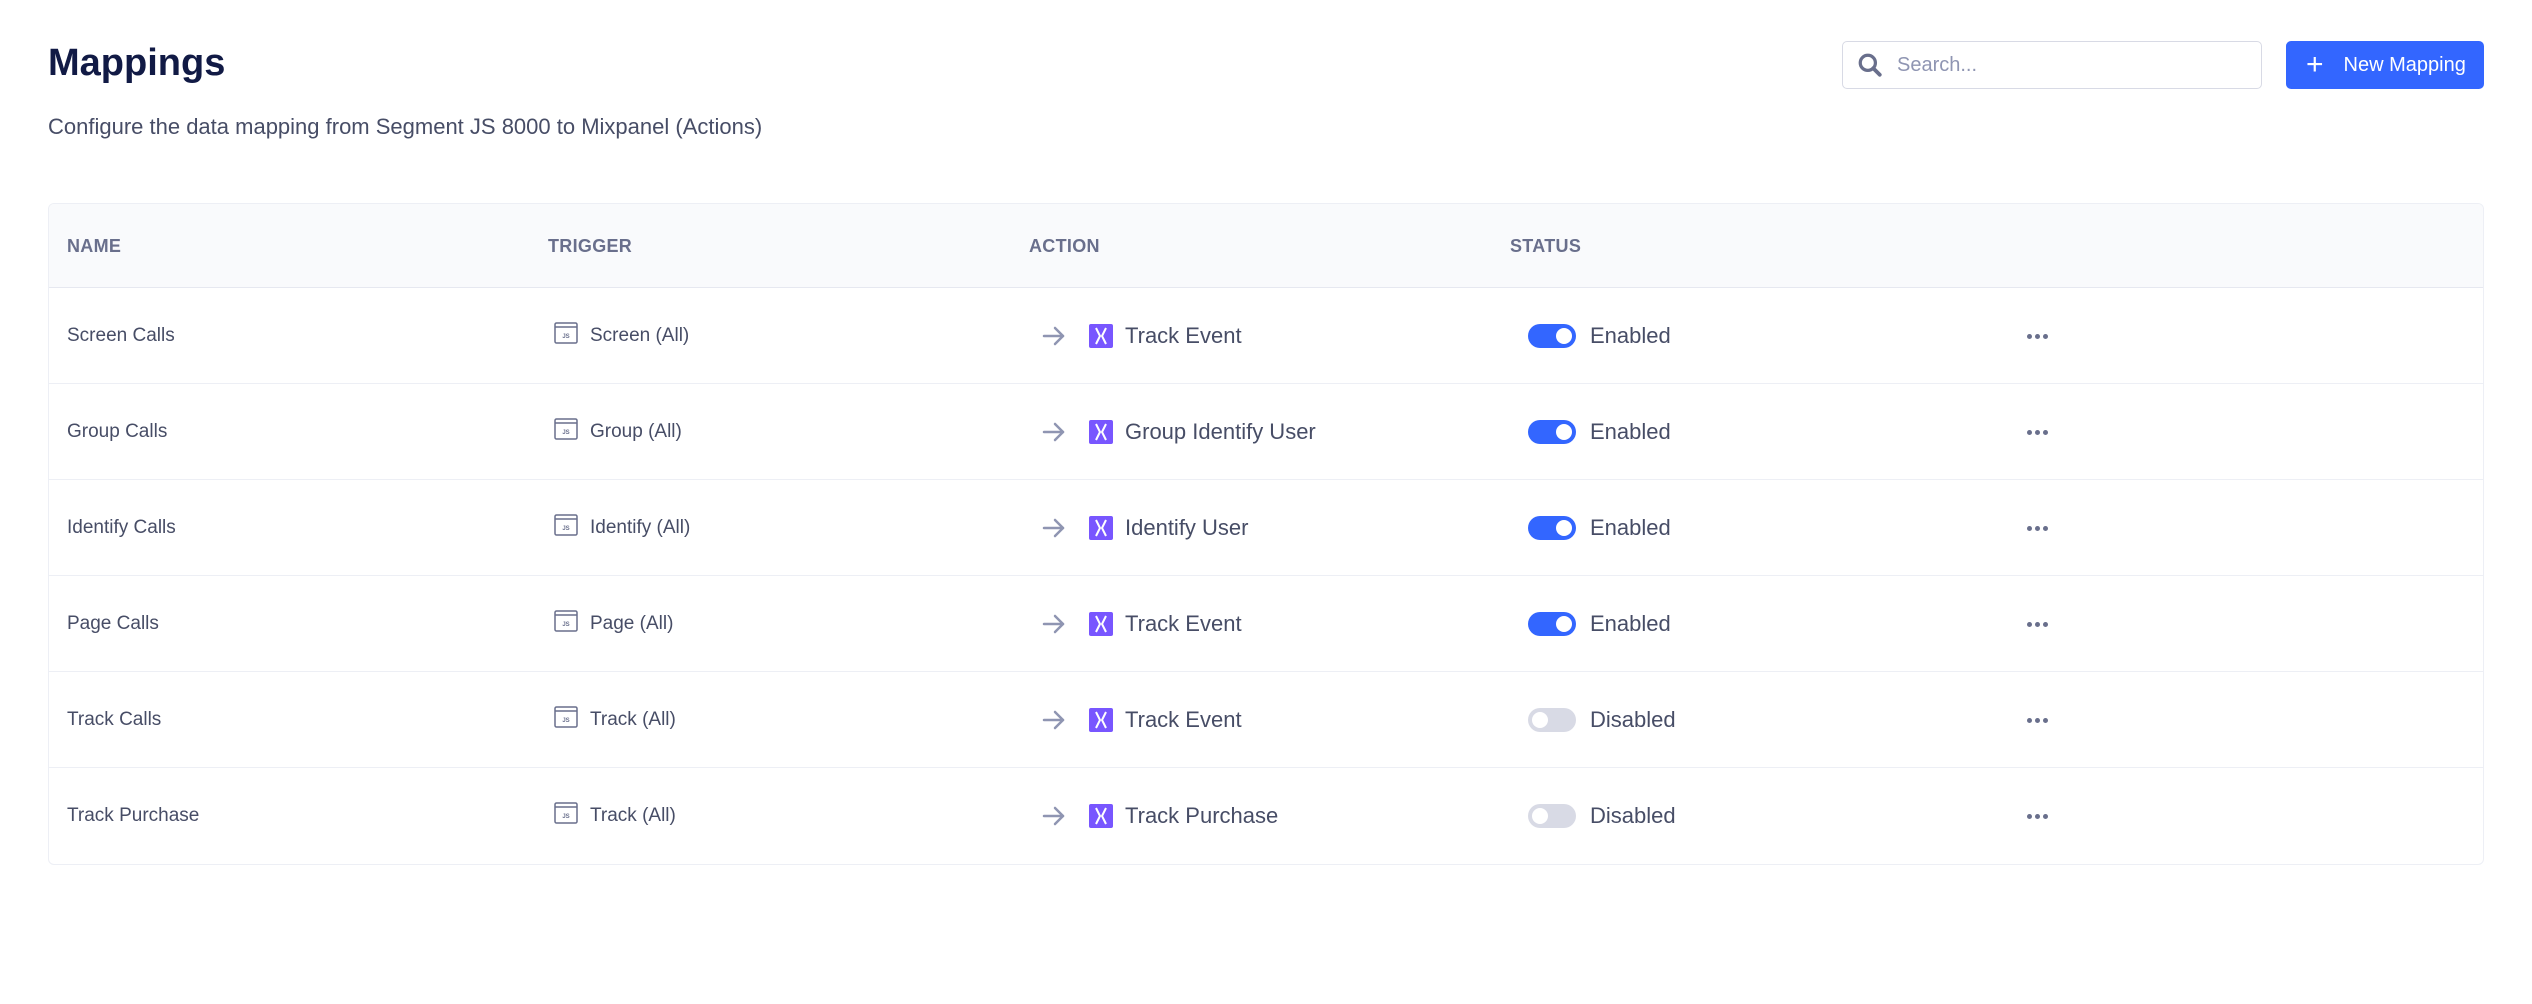  I want to click on trigger-cell: JS Identify (All), so click(622, 528).